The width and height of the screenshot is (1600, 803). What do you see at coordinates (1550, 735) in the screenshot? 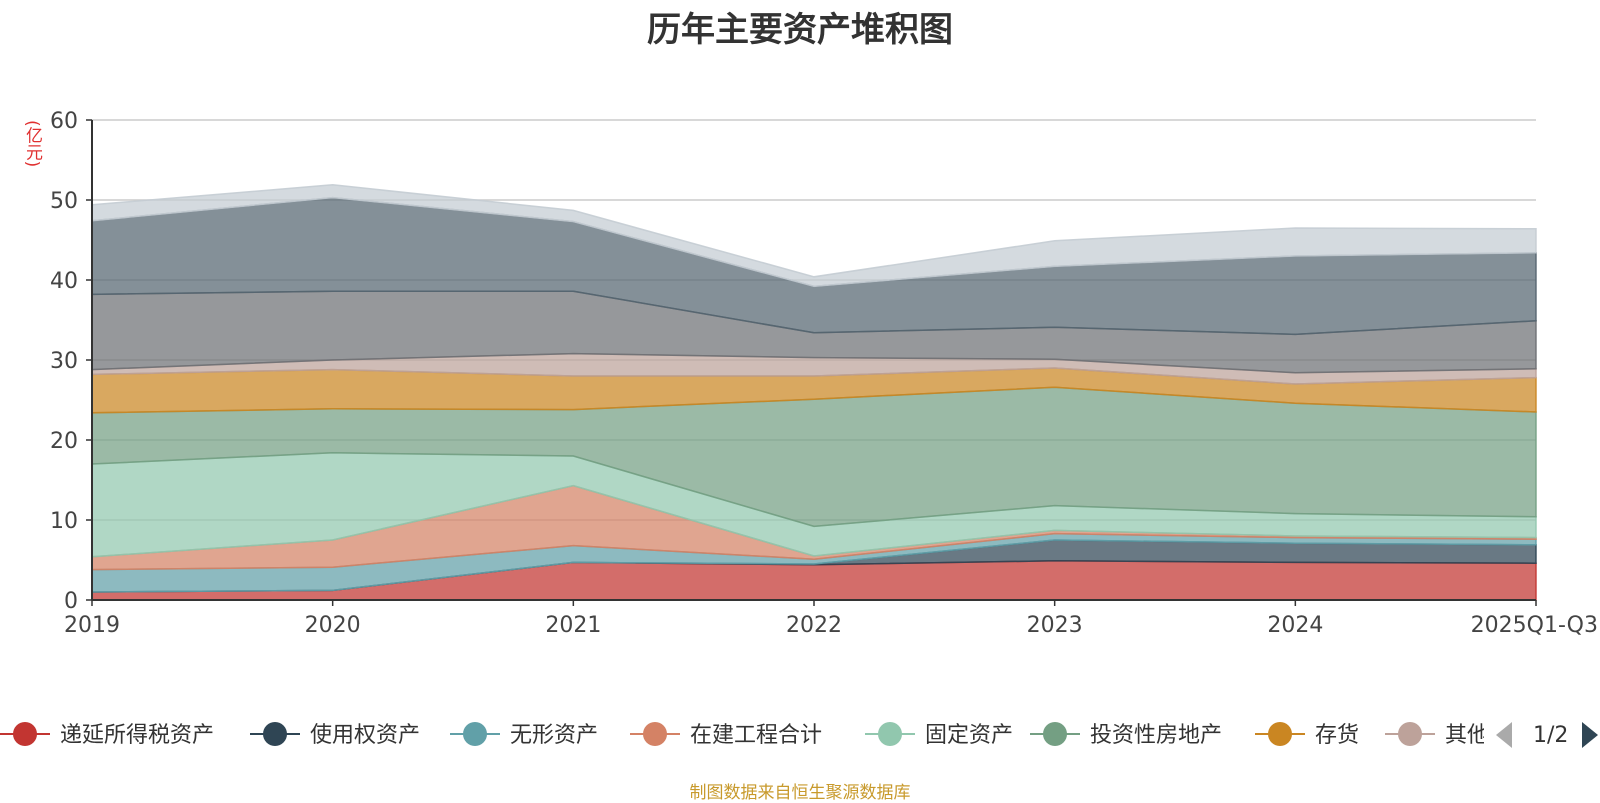
I see `legend-page-indicator: 1/2` at bounding box center [1550, 735].